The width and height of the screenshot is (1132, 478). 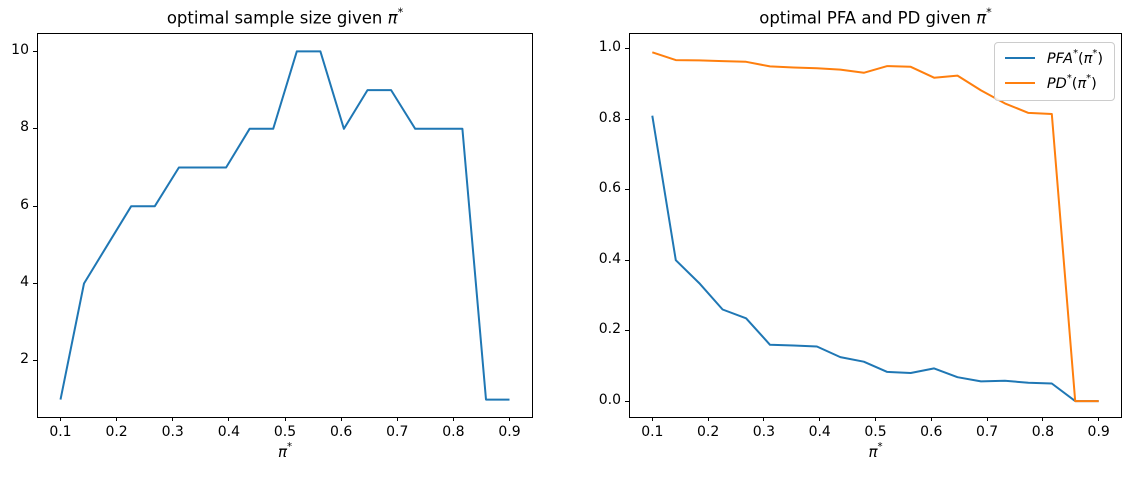 I want to click on legend: PFA*(π*) PD*(π*), so click(x=1054, y=71).